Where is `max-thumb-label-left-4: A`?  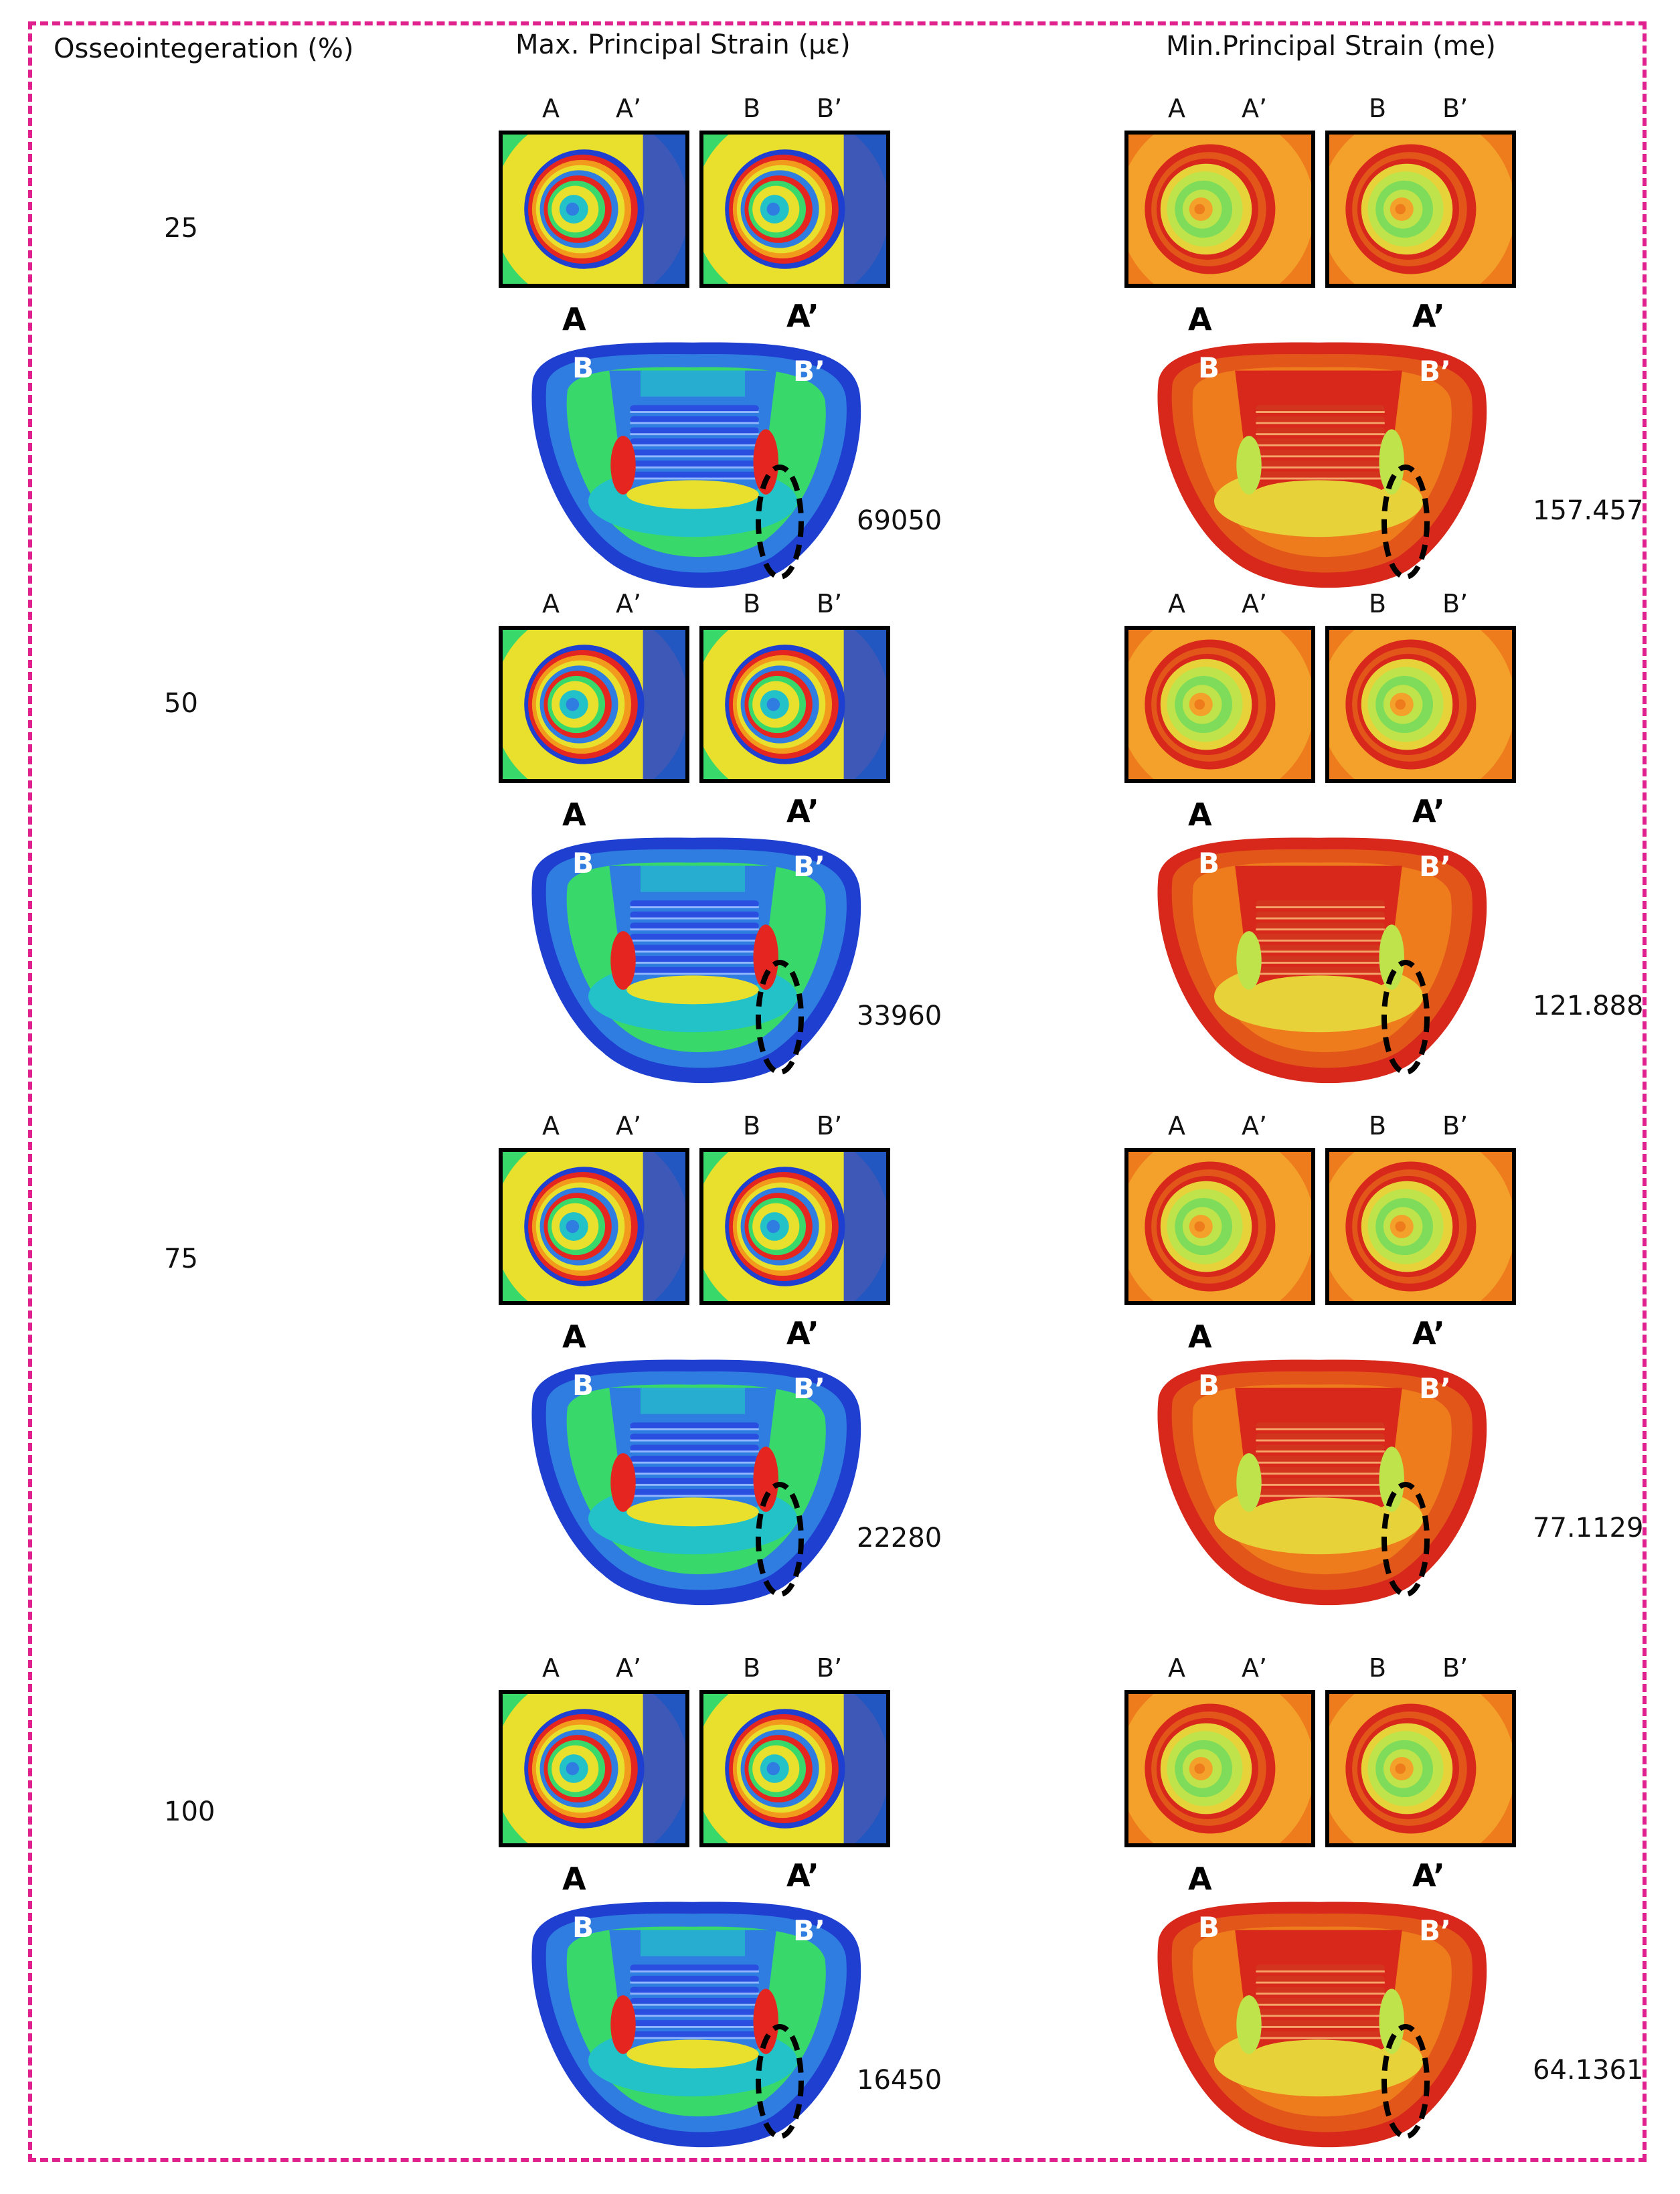 max-thumb-label-left-4: A is located at coordinates (551, 1668).